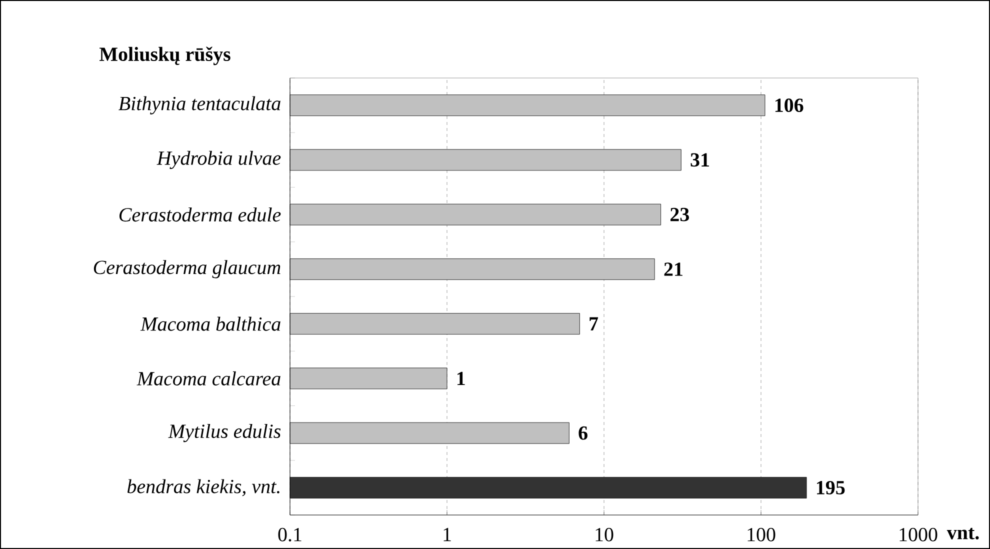 The width and height of the screenshot is (990, 549). Describe the element at coordinates (200, 215) in the screenshot. I see `y-tick-label: Cerastoderma edule` at that location.